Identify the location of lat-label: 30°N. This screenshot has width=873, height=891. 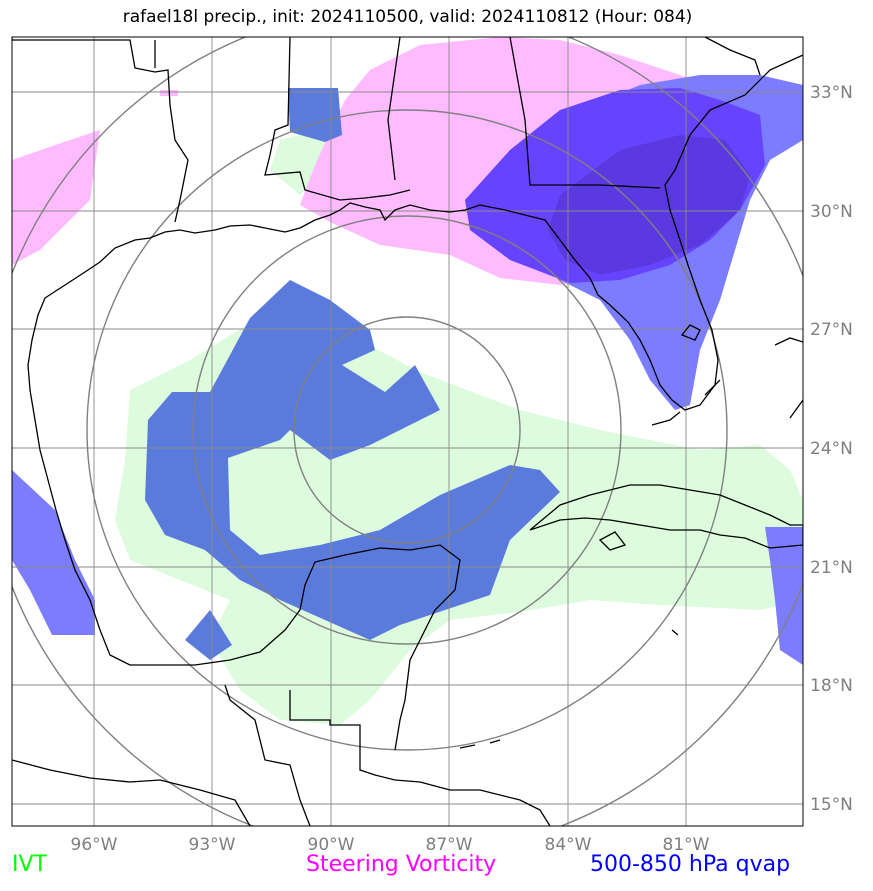
(831, 212).